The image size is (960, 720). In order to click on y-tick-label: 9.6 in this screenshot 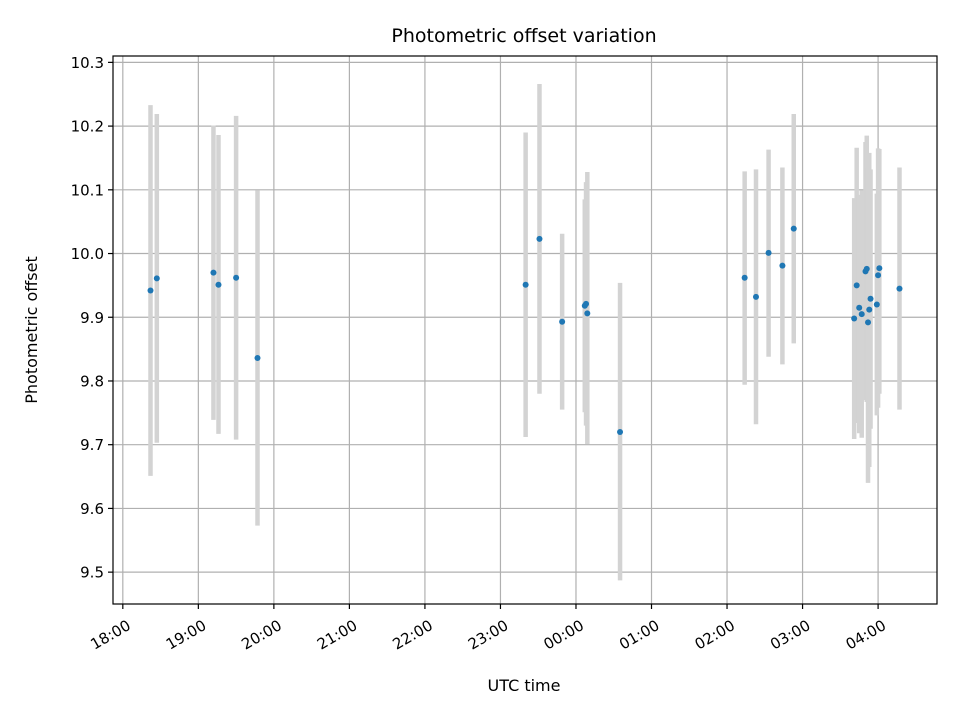, I will do `click(92, 509)`.